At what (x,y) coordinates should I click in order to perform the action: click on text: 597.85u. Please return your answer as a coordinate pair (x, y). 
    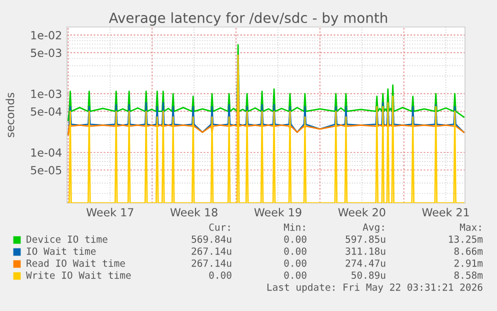
    Looking at the image, I should click on (366, 239).